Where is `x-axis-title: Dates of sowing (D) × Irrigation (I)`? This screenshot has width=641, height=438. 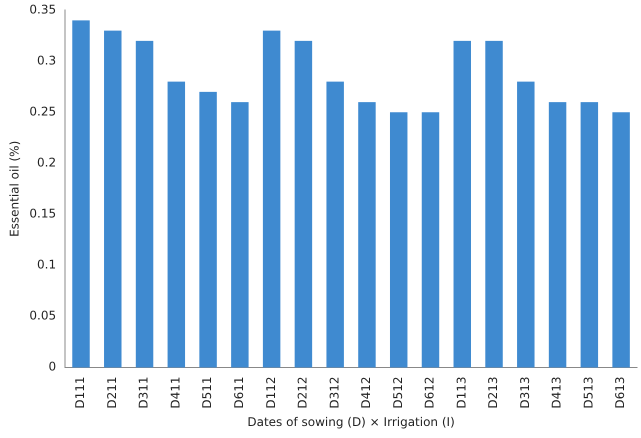
x-axis-title: Dates of sowing (D) × Irrigation (I) is located at coordinates (351, 421).